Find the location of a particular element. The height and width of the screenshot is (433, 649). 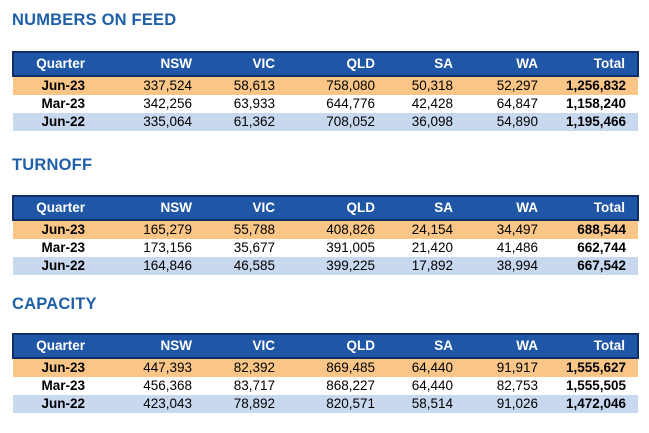

cell-nsw: 335,064 is located at coordinates (167, 121).